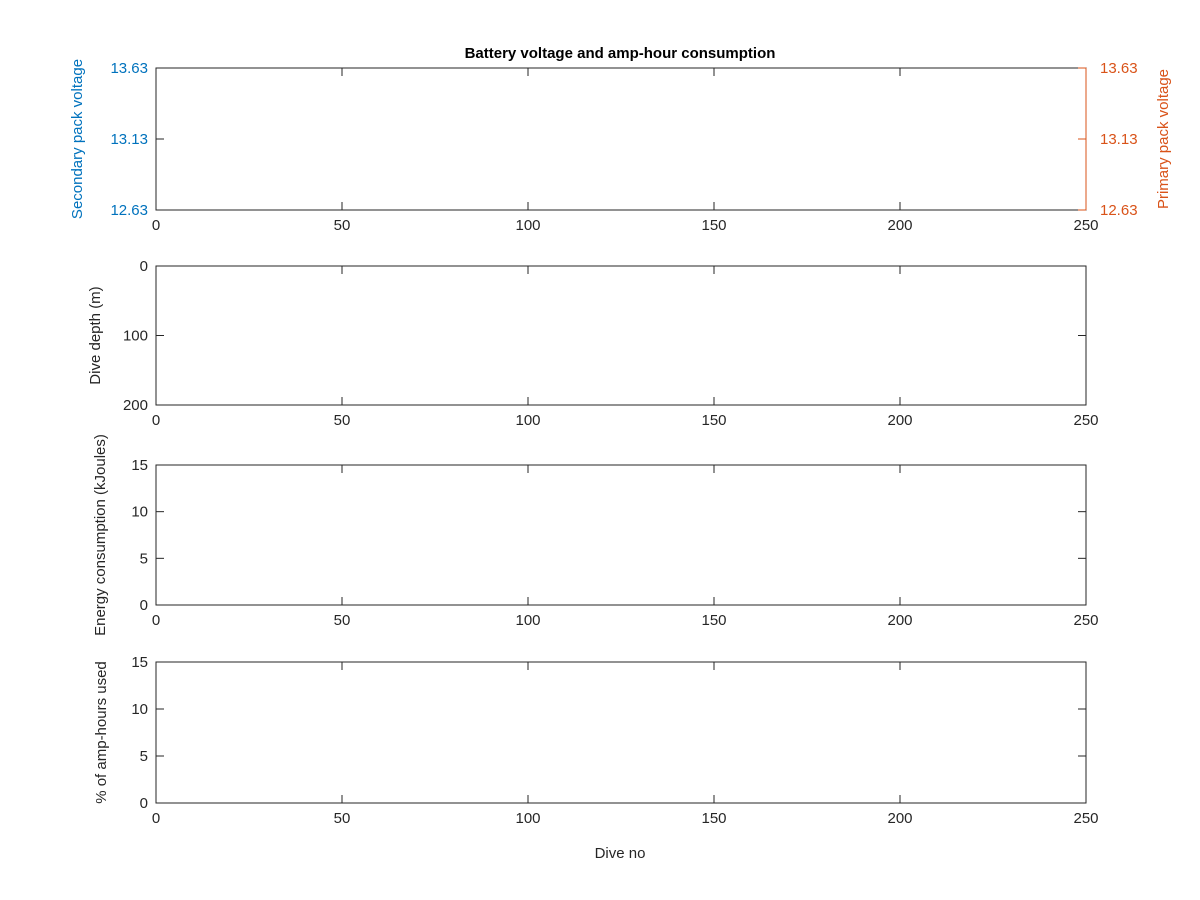 The width and height of the screenshot is (1200, 900). I want to click on y-tick-label: 100, so click(135, 336).